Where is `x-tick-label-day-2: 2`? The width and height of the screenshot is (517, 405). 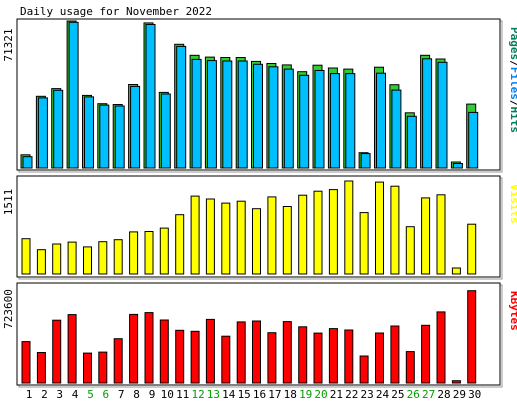 x-tick-label-day-2: 2 is located at coordinates (44, 394).